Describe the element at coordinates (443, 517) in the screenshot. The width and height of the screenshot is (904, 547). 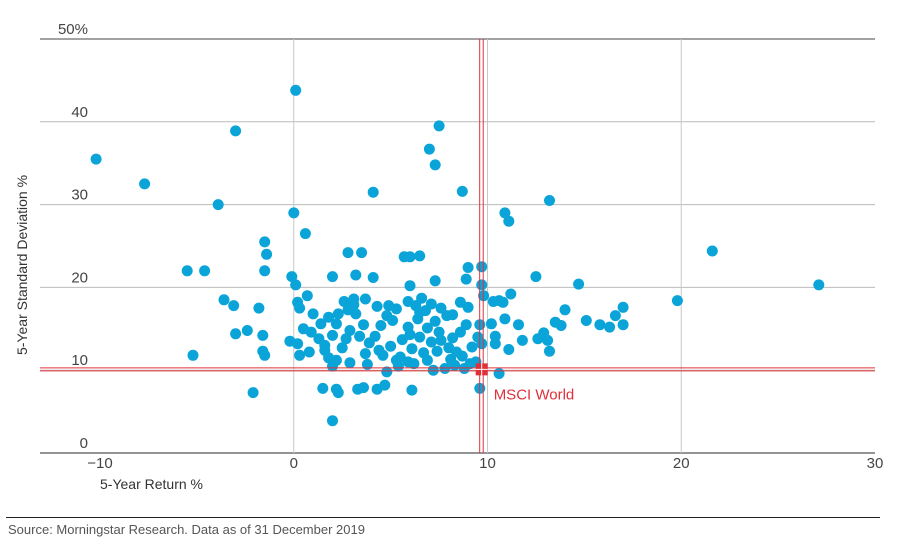
I see `footer-divider` at that location.